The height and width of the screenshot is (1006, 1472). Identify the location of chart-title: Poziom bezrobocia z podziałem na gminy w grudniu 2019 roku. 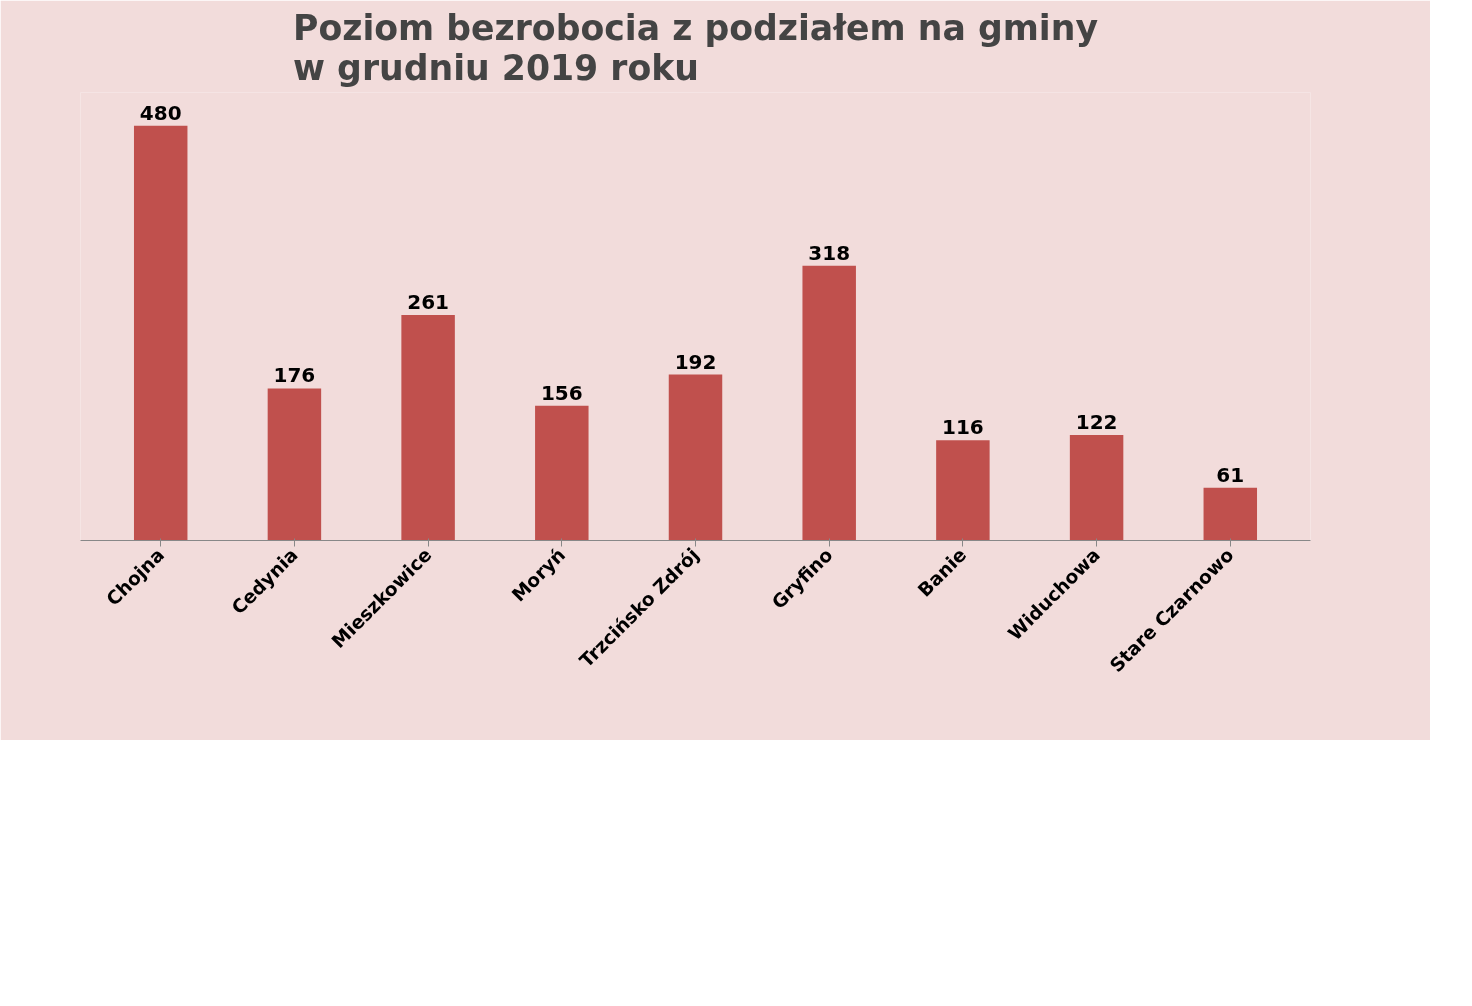
(695, 47).